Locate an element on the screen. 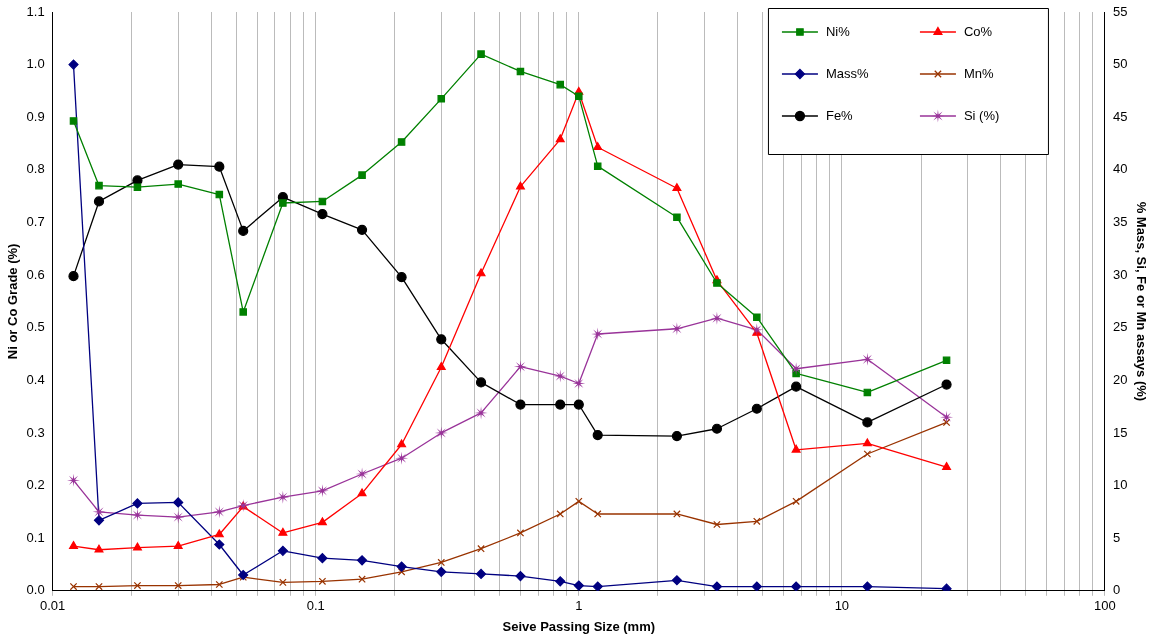 Image resolution: width=1158 pixels, height=637 pixels. y2-tick-label: 45 is located at coordinates (1120, 116).